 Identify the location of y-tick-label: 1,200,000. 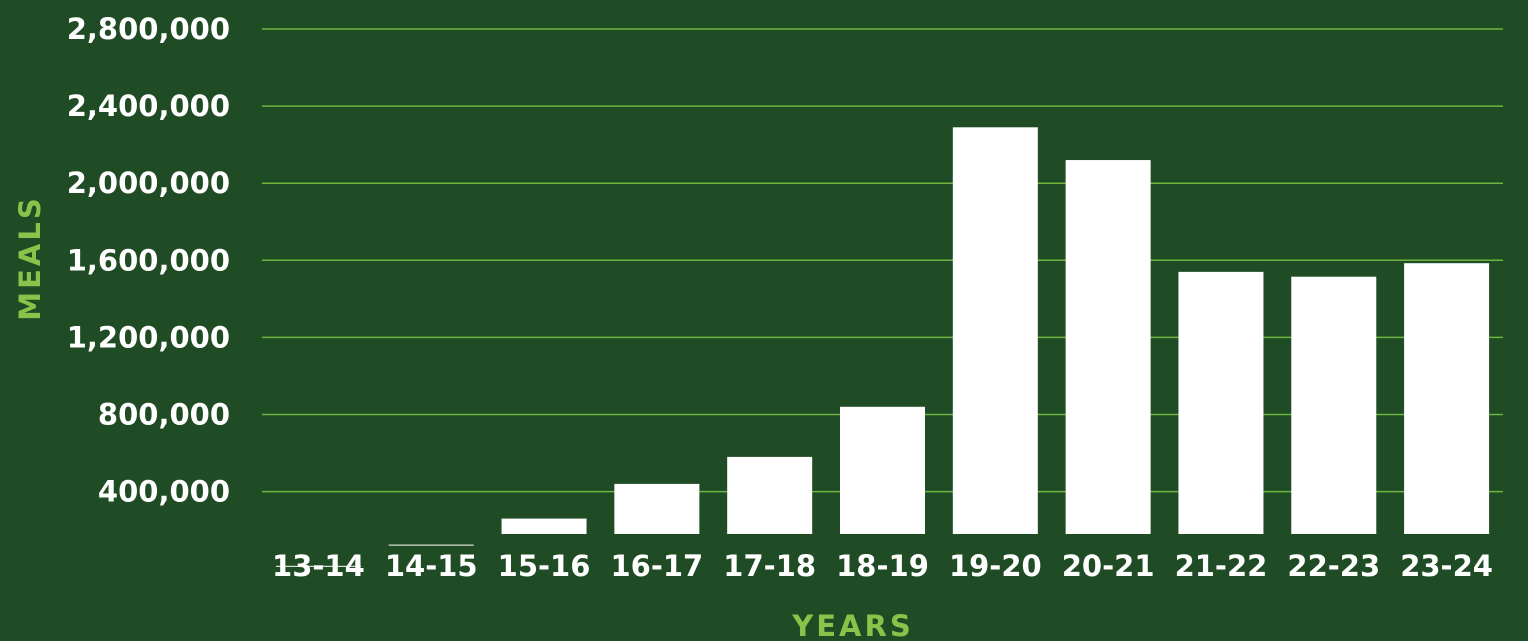
(148, 337).